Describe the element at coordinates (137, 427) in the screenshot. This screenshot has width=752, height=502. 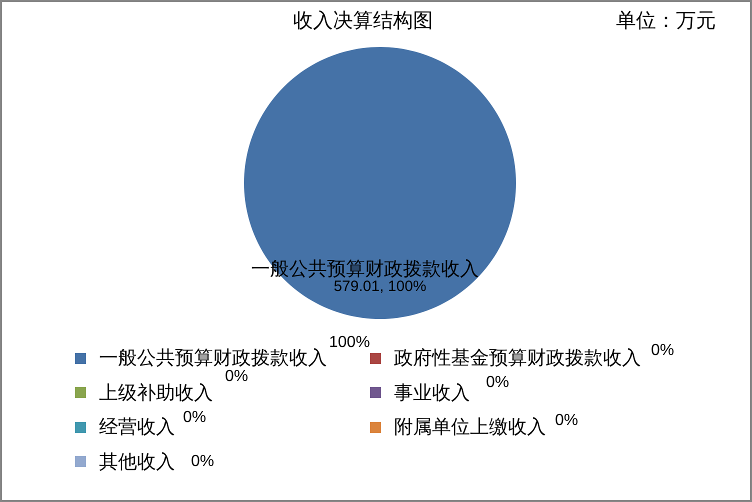
I see `legend-label: 经营收入` at that location.